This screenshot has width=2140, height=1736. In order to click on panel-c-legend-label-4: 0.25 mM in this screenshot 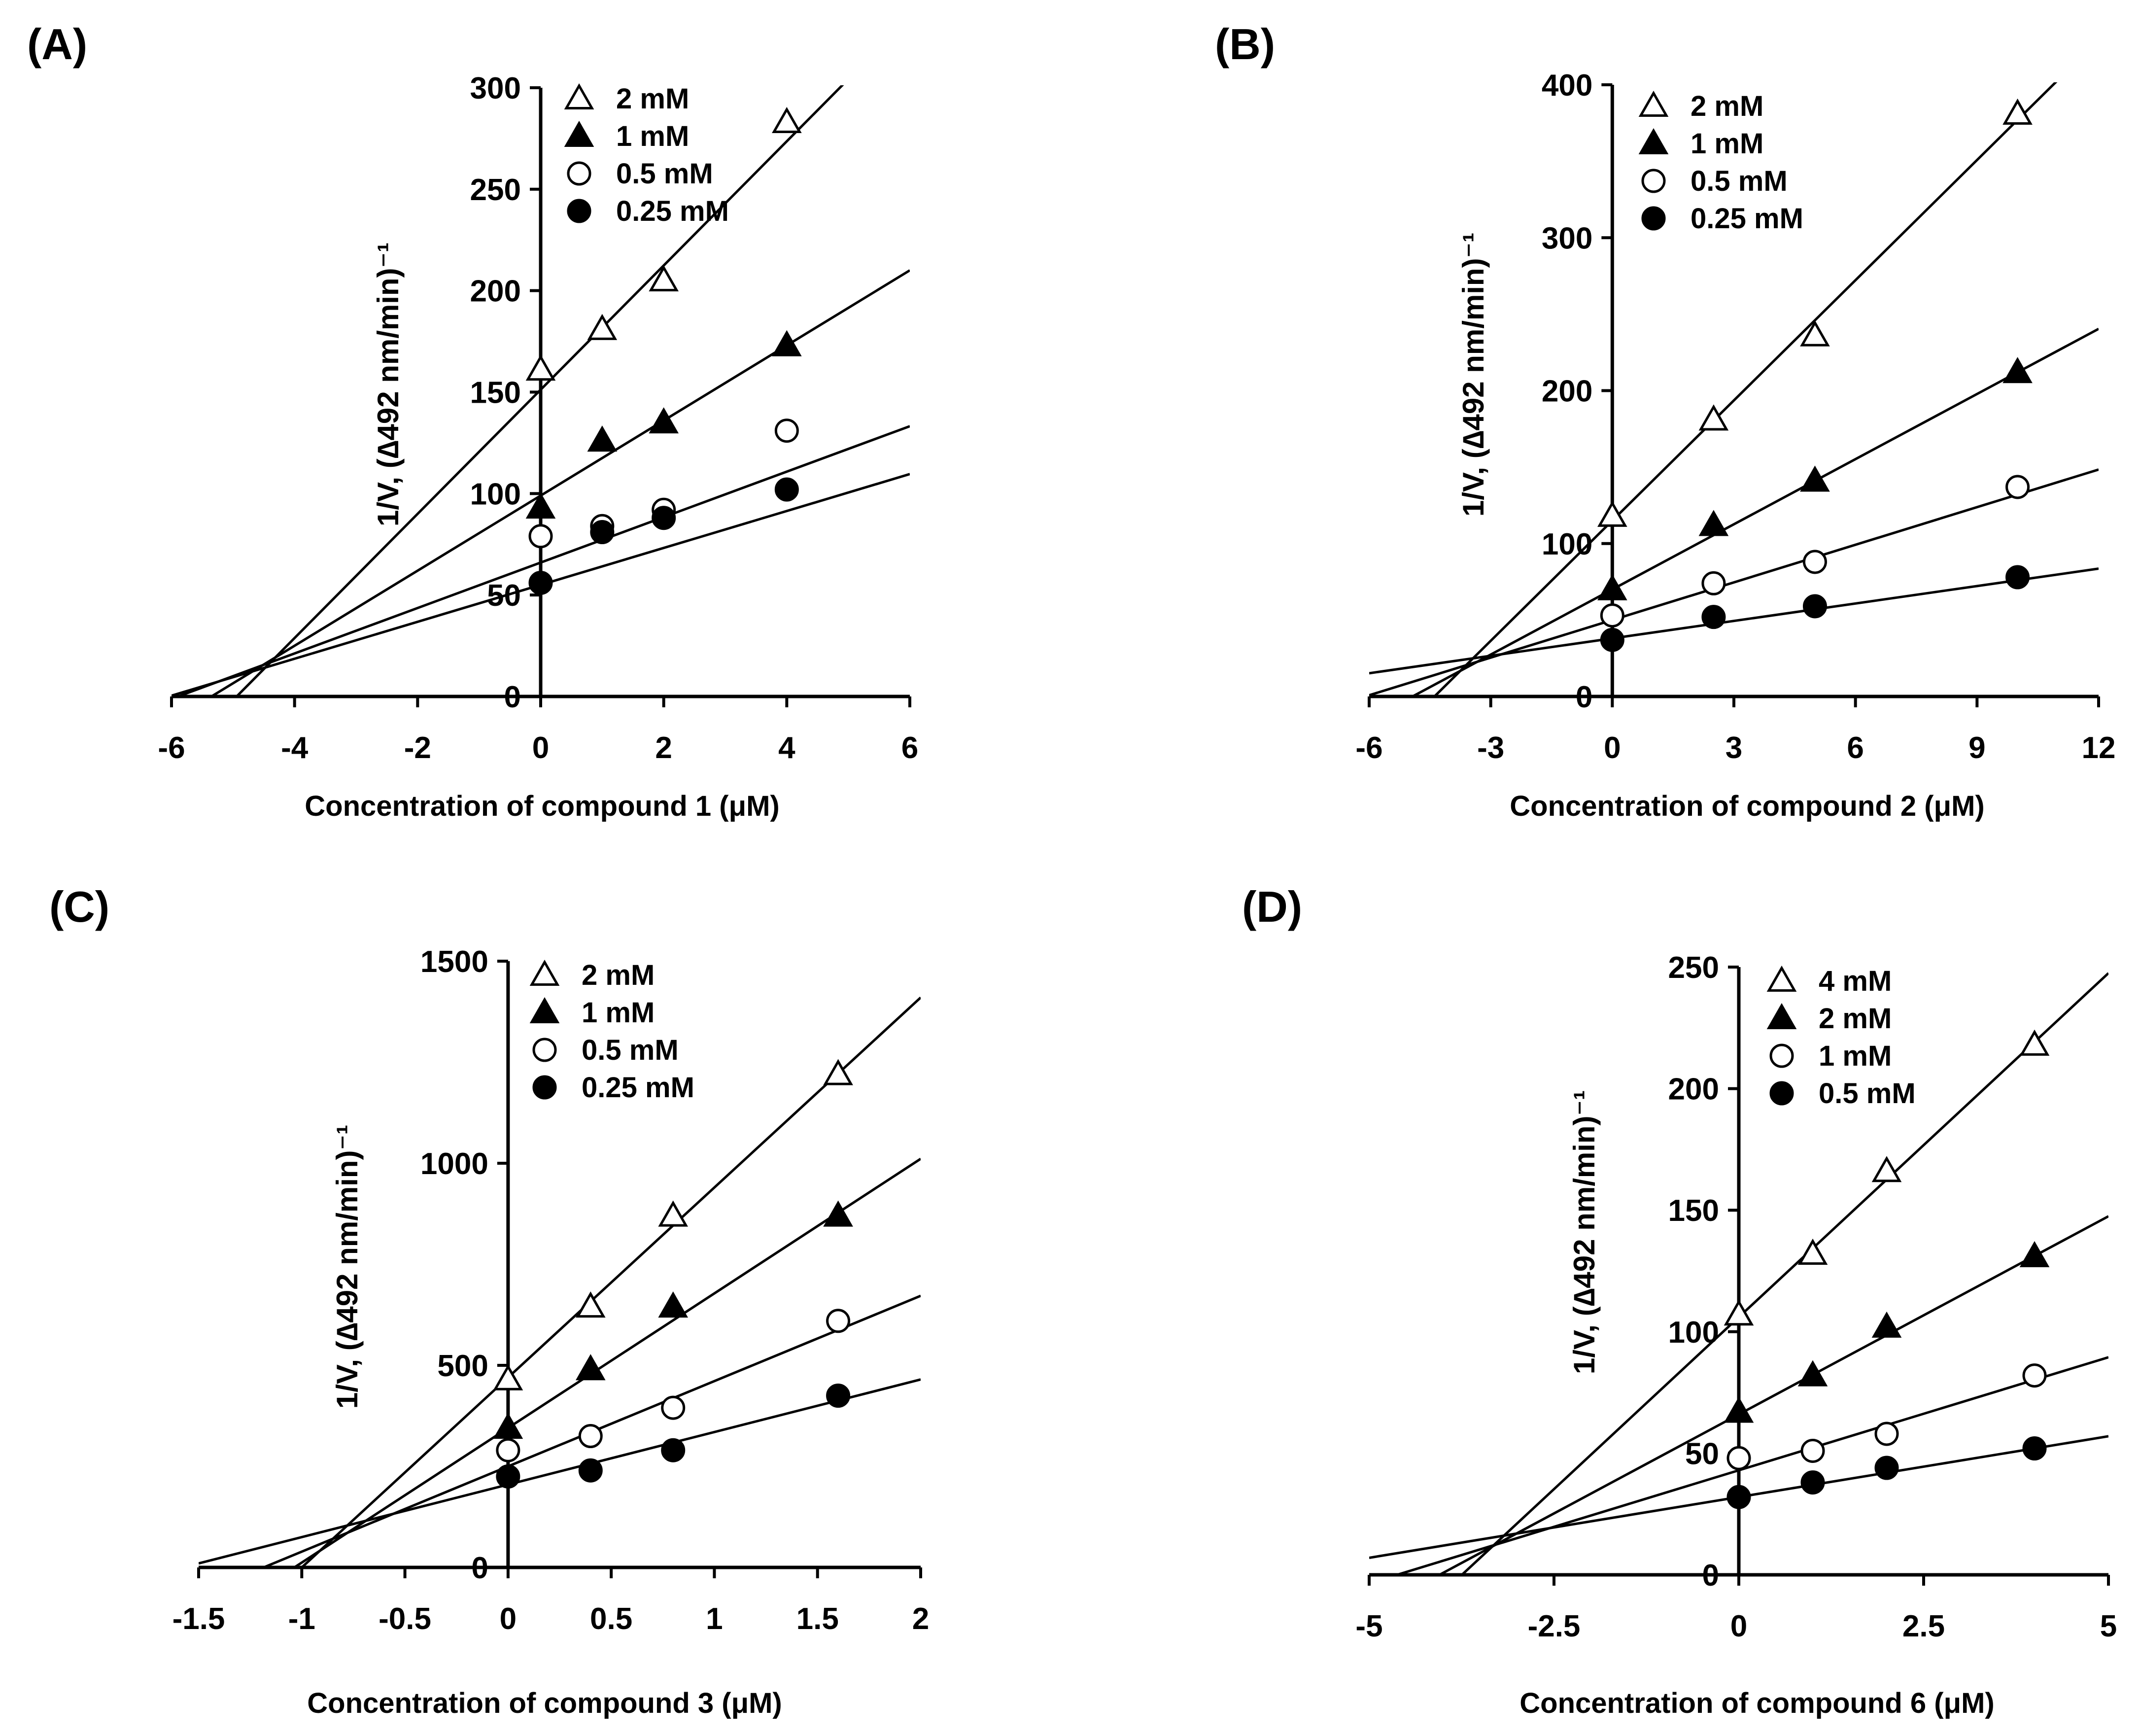, I will do `click(638, 1088)`.